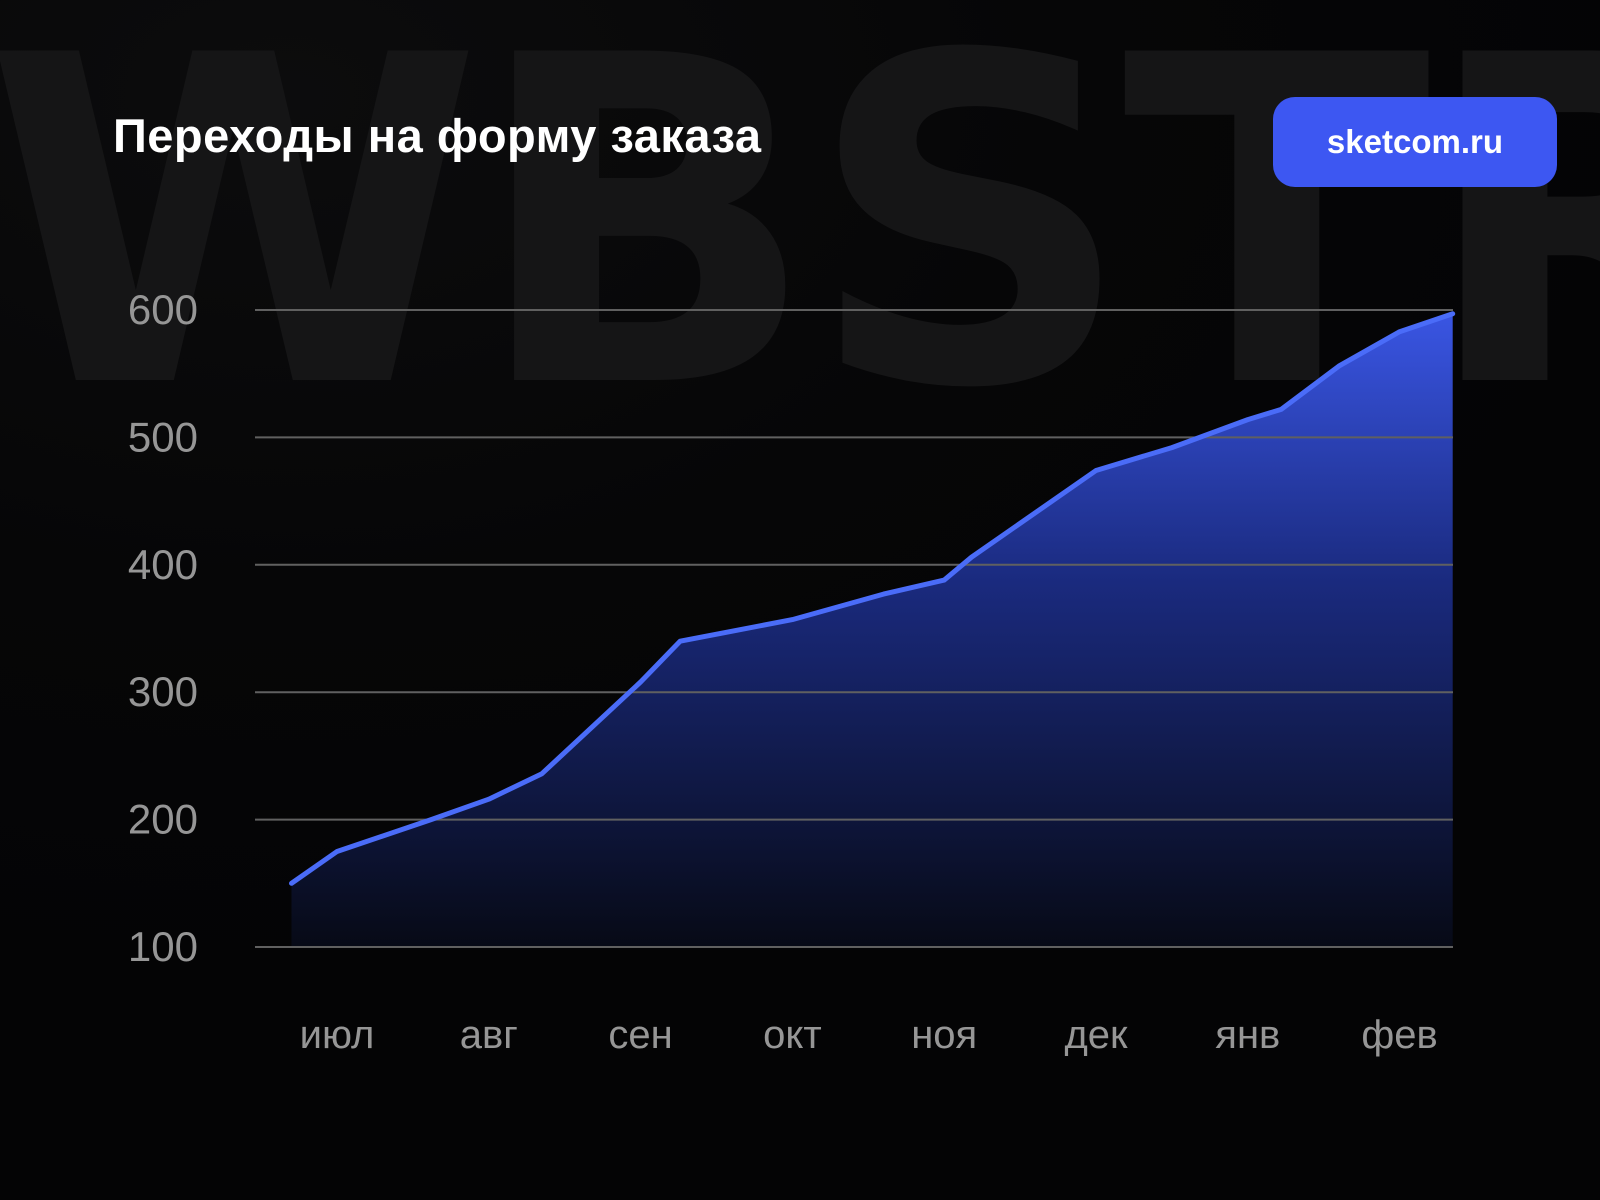 Image resolution: width=1600 pixels, height=1200 pixels. Describe the element at coordinates (792, 1035) in the screenshot. I see `x-tick-label: окт` at that location.